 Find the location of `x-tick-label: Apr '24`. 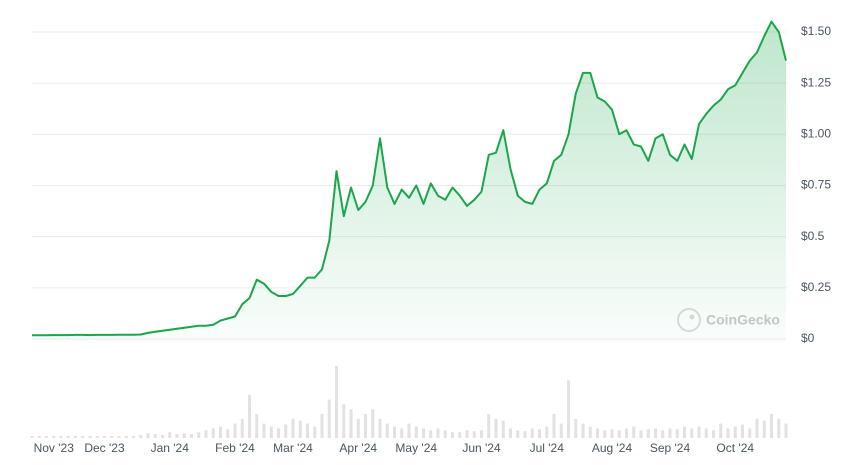

x-tick-label: Apr '24 is located at coordinates (358, 448).